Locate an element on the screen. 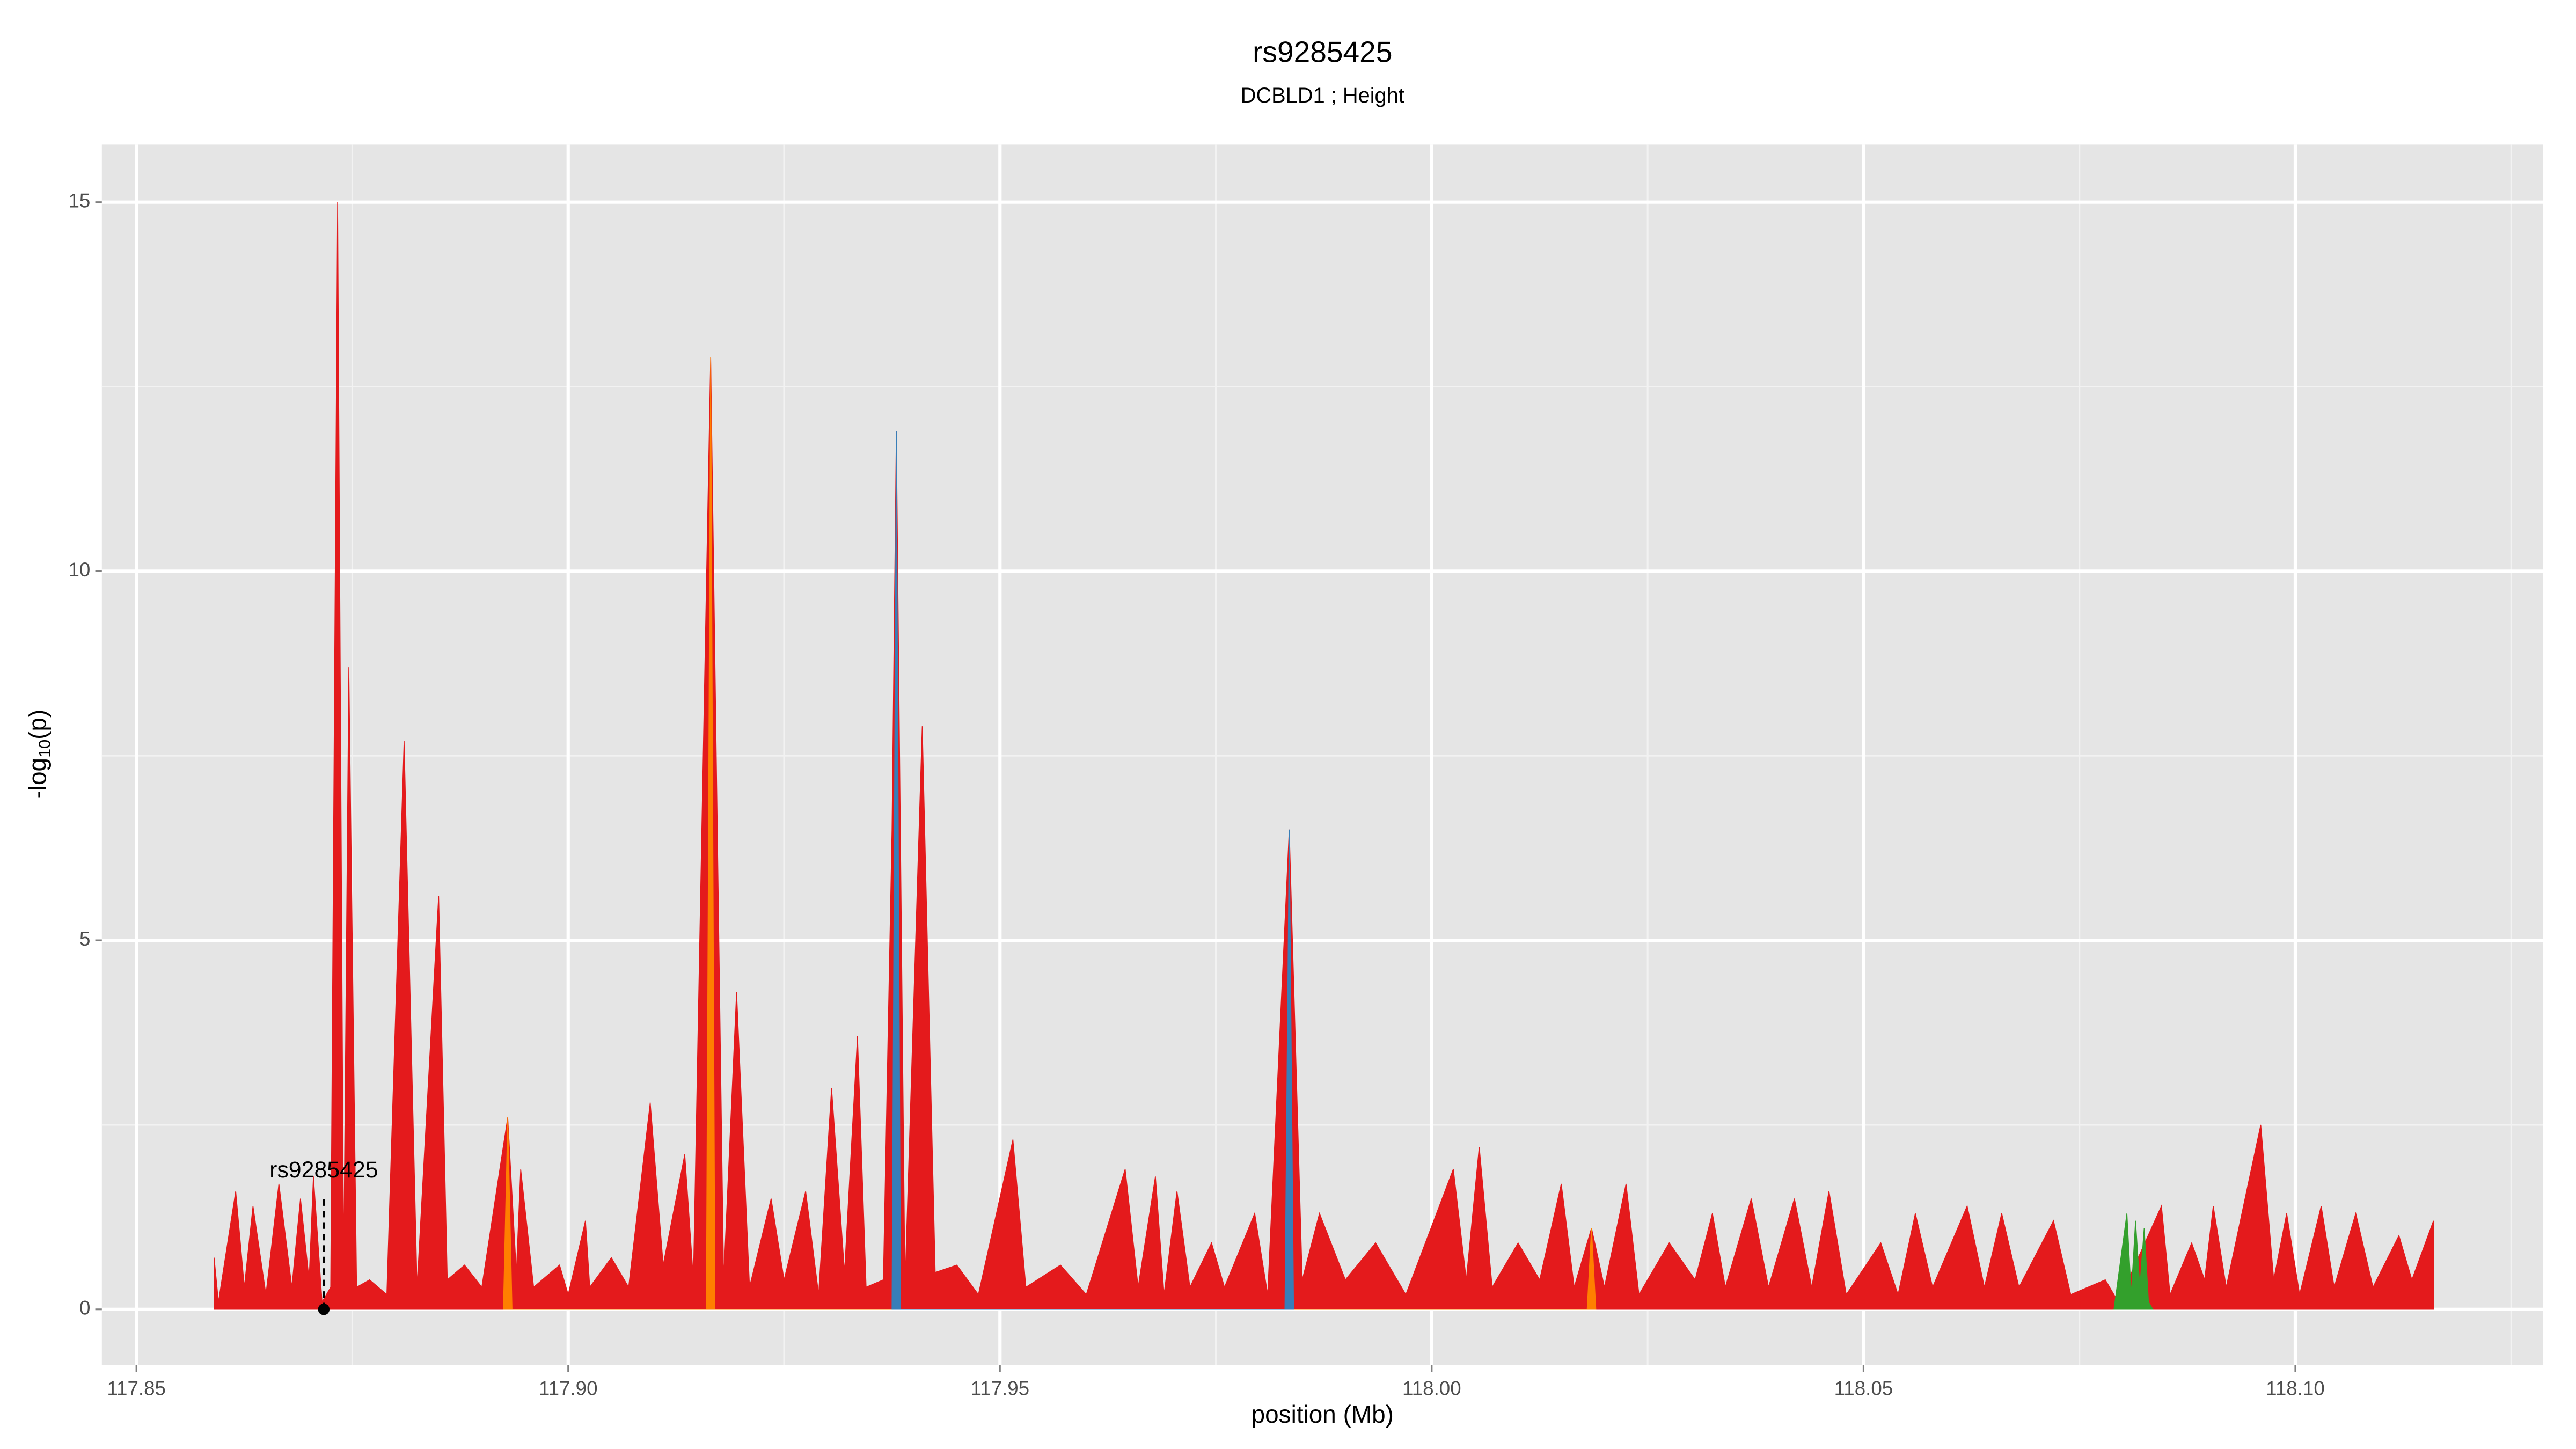 Image resolution: width=2576 pixels, height=1449 pixels. x-tick-label: 118.00 is located at coordinates (1431, 1388).